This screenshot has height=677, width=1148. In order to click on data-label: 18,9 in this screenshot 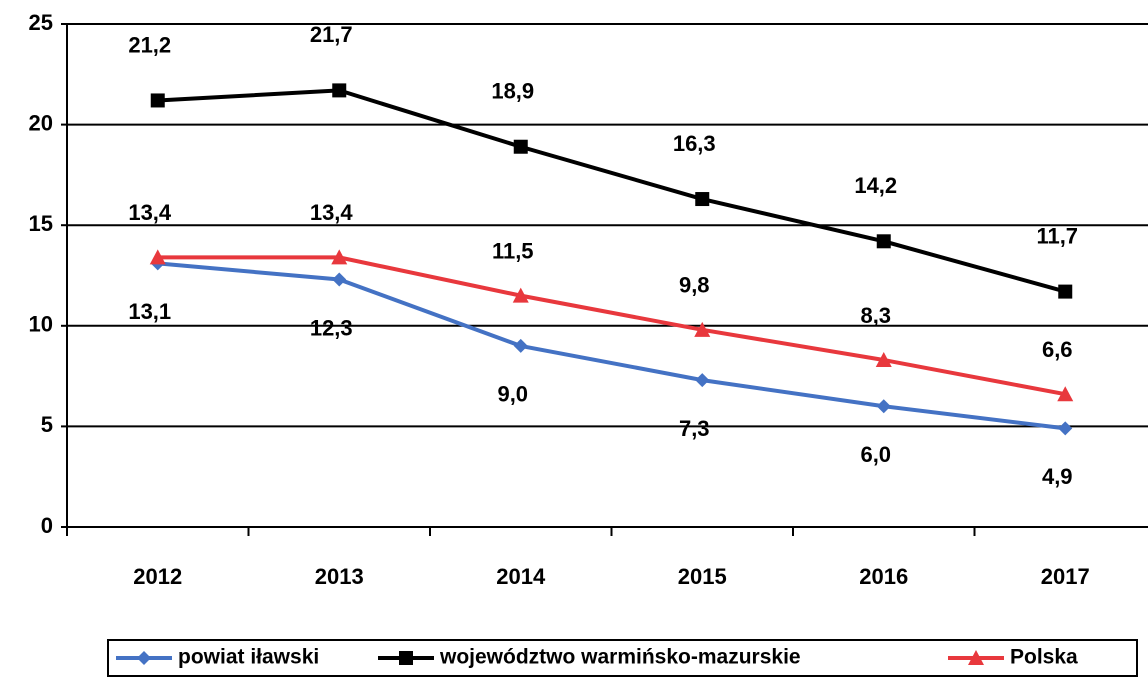, I will do `click(512, 91)`.